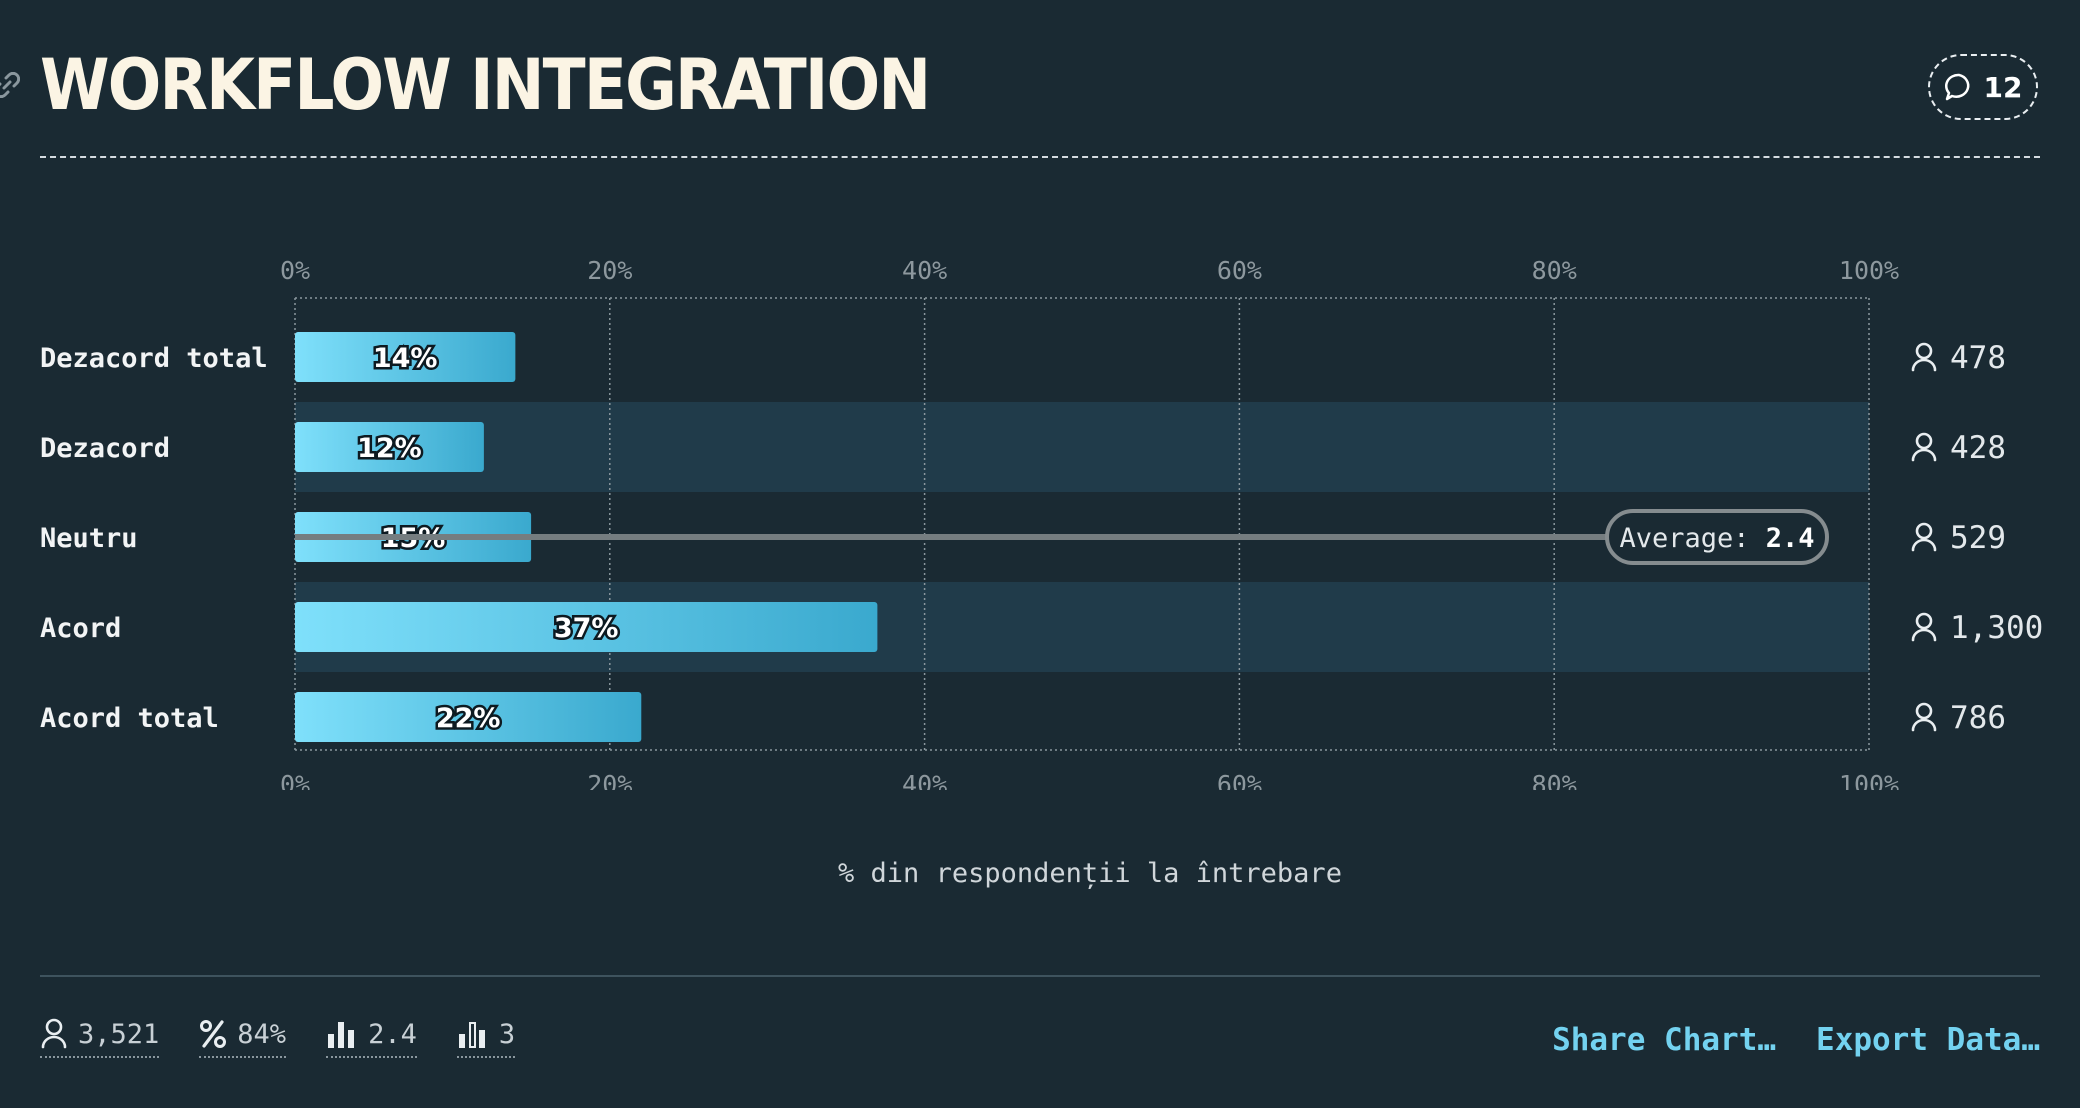 Image resolution: width=2080 pixels, height=1108 pixels. What do you see at coordinates (1082, 447) in the screenshot?
I see `row-band` at bounding box center [1082, 447].